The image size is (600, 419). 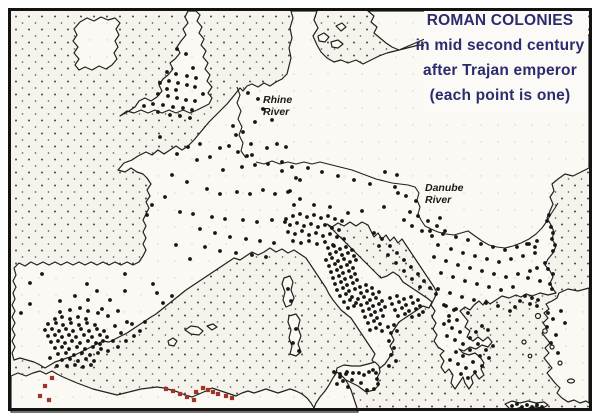 What do you see at coordinates (444, 194) in the screenshot?
I see `danube-river-label: Danube River` at bounding box center [444, 194].